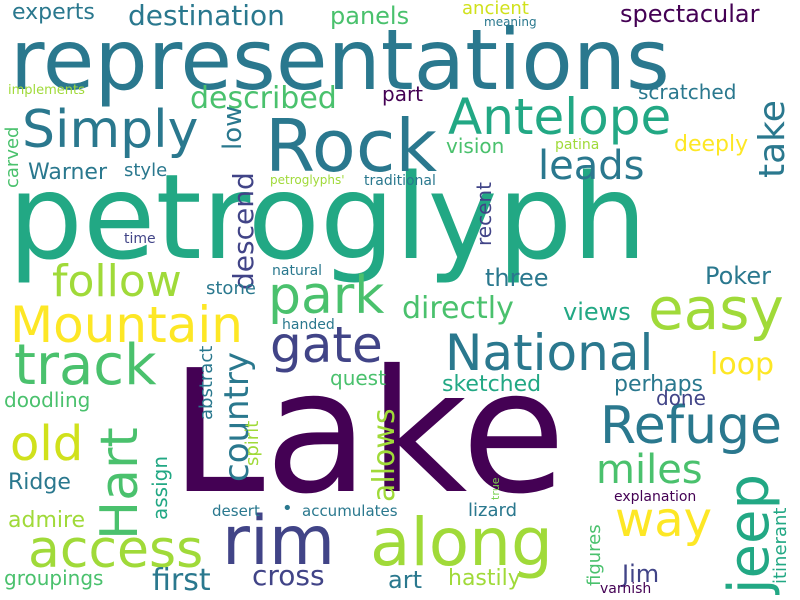 The image size is (800, 600). What do you see at coordinates (711, 144) in the screenshot?
I see `word-deeply: deeply` at bounding box center [711, 144].